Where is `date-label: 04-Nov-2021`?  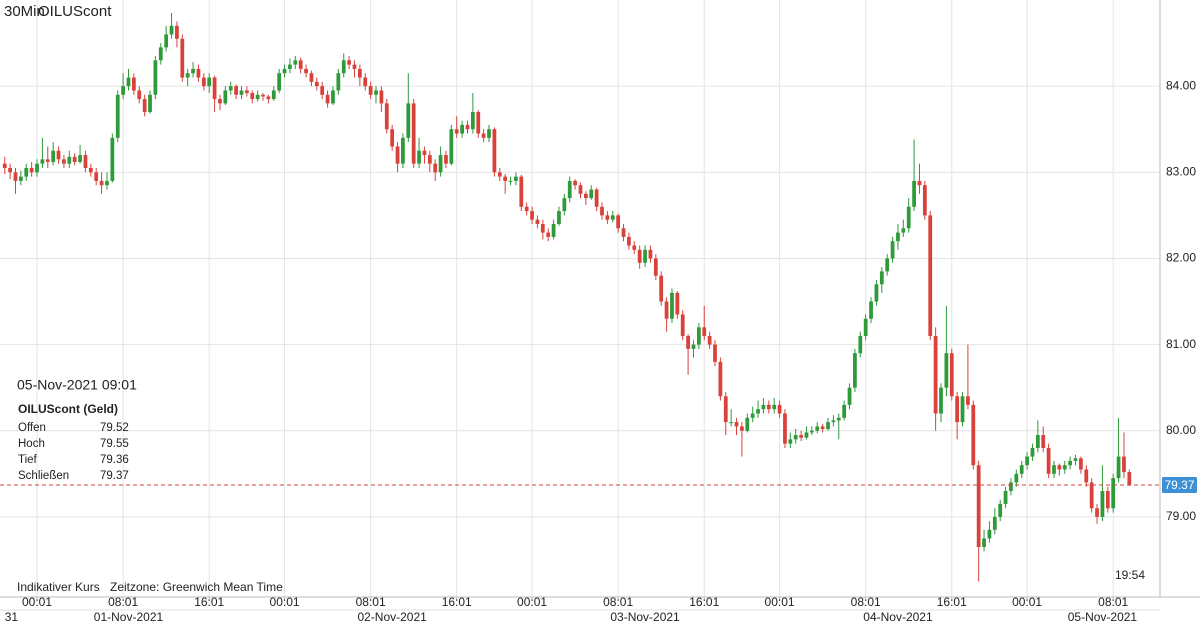
date-label: 04-Nov-2021 is located at coordinates (898, 617).